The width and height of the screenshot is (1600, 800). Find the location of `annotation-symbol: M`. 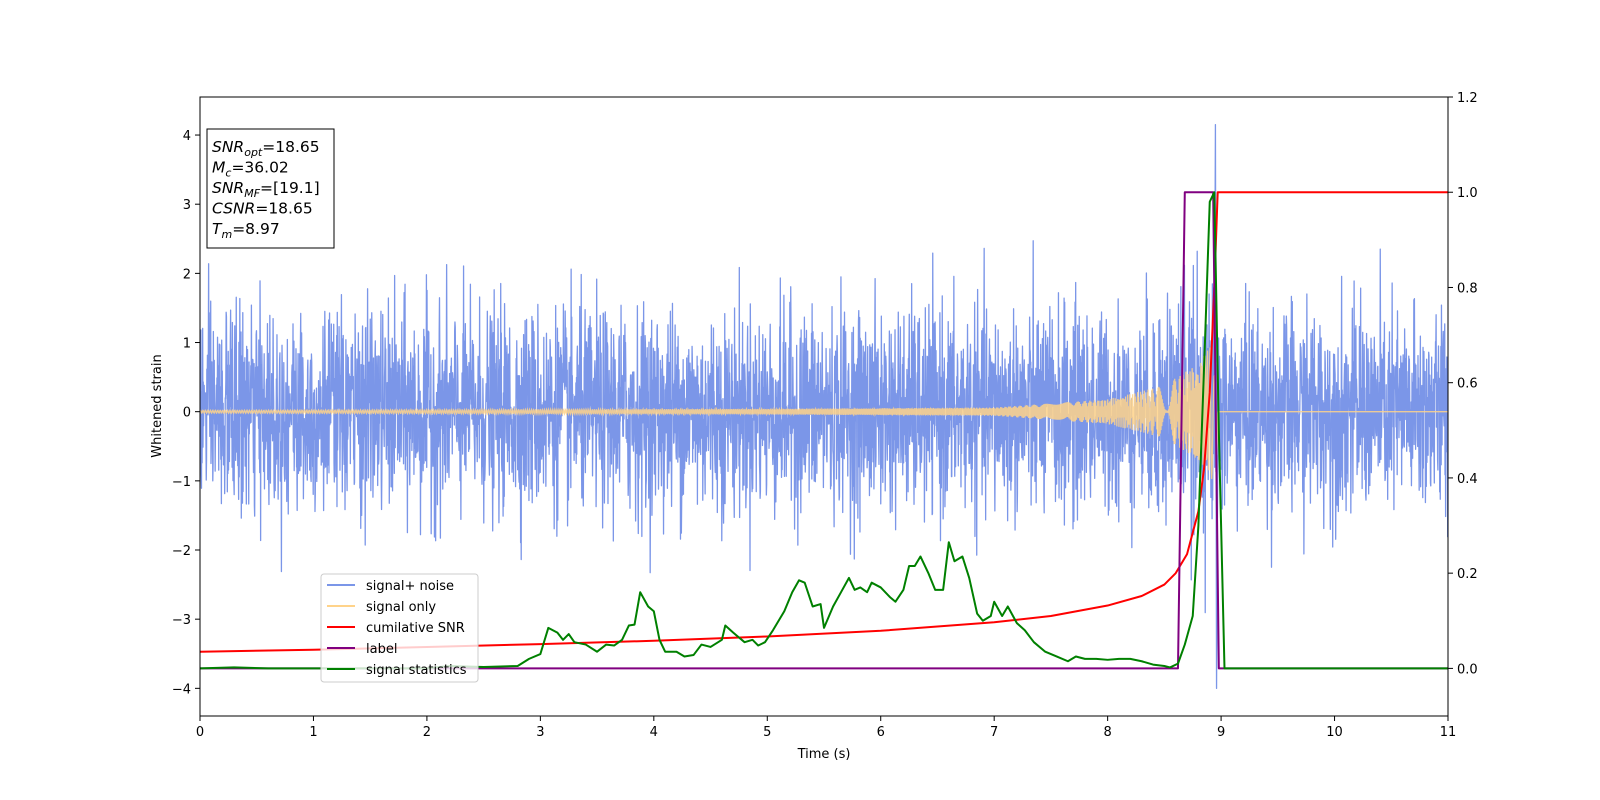

annotation-symbol: M is located at coordinates (218, 168).